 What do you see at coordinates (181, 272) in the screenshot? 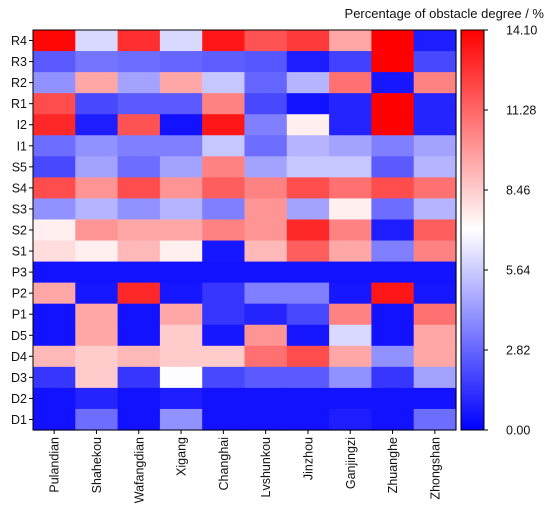
I see `heatmap-cell-p3-xigang` at bounding box center [181, 272].